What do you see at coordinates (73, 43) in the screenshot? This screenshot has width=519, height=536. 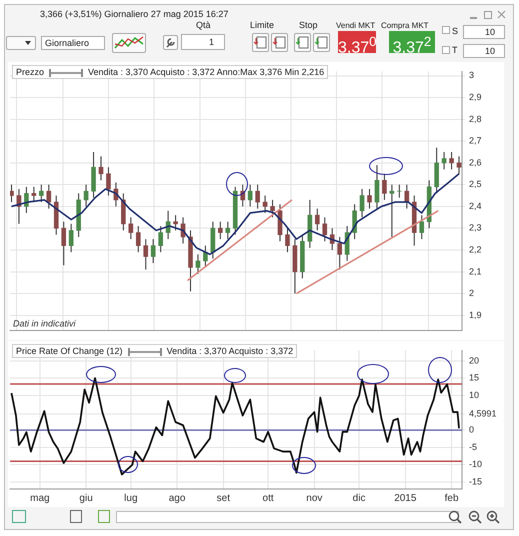 I see `text: Giornaliero` at bounding box center [73, 43].